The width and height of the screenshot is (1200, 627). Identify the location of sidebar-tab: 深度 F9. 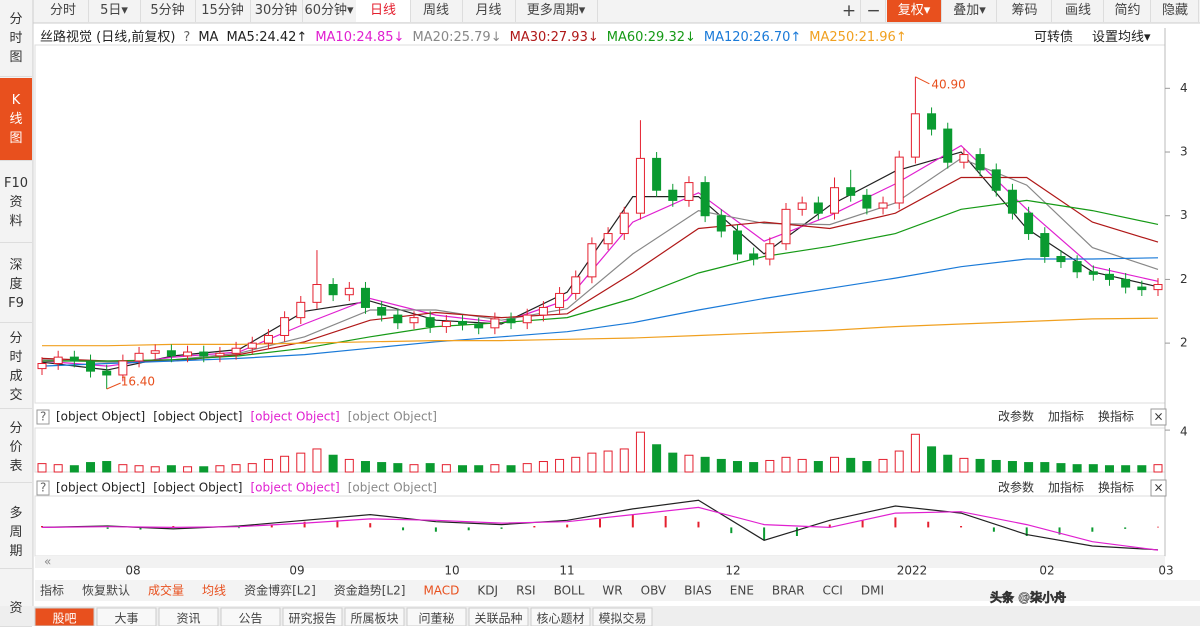
(16, 284).